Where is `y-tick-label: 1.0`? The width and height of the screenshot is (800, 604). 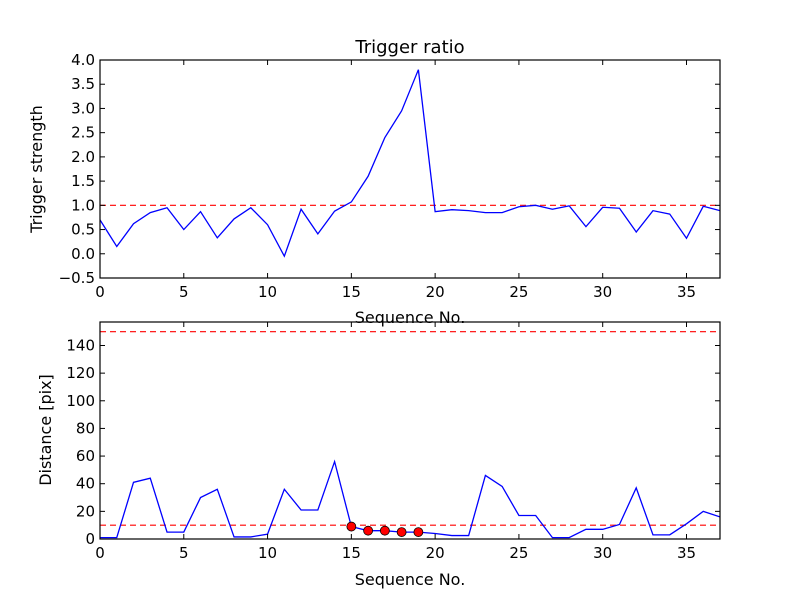
y-tick-label: 1.0 is located at coordinates (83, 205).